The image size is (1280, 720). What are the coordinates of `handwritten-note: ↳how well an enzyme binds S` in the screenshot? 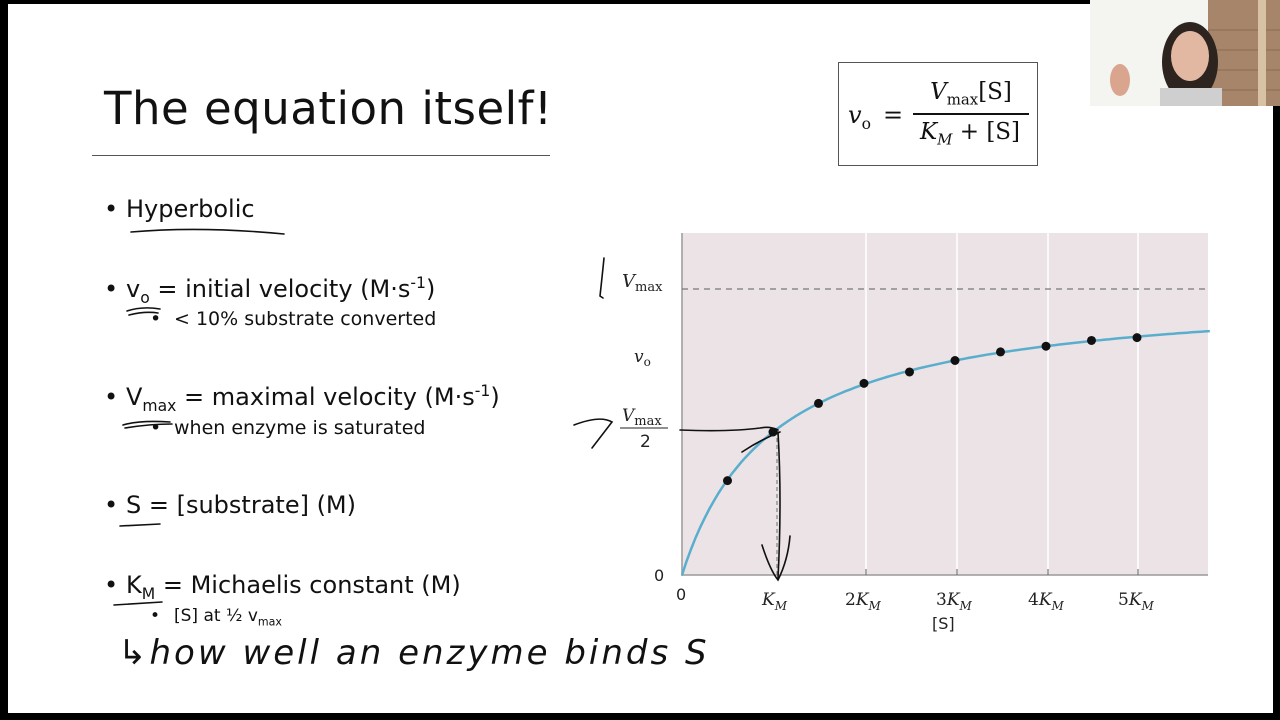 It's located at (414, 653).